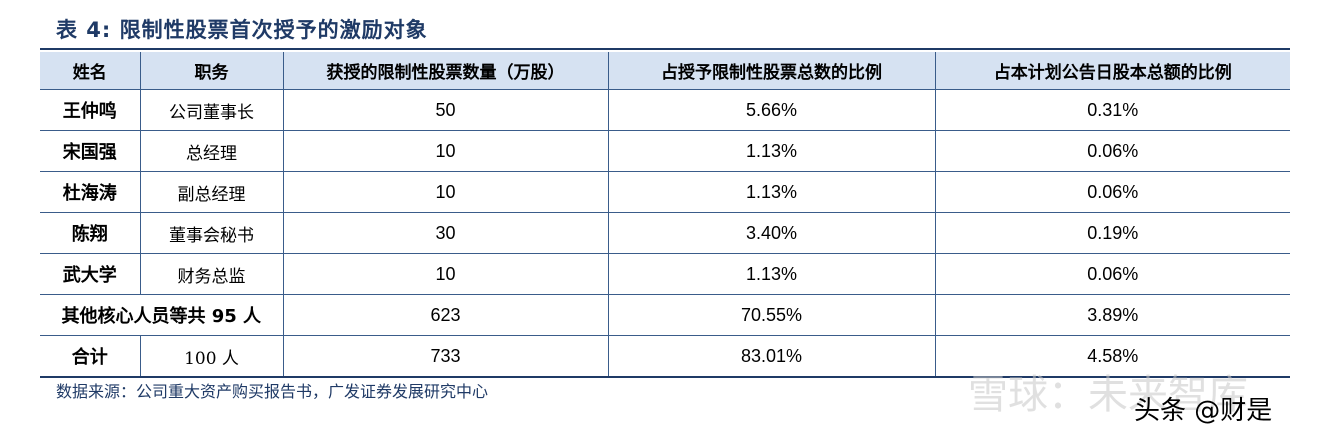 The image size is (1327, 438). I want to click on other-staff-row: 其他核心人员等共 95 人 623 70.55% 3.89%, so click(665, 315).